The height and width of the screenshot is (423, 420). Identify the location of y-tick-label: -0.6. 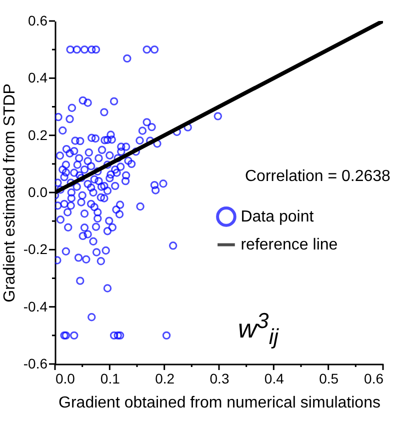
(35, 364).